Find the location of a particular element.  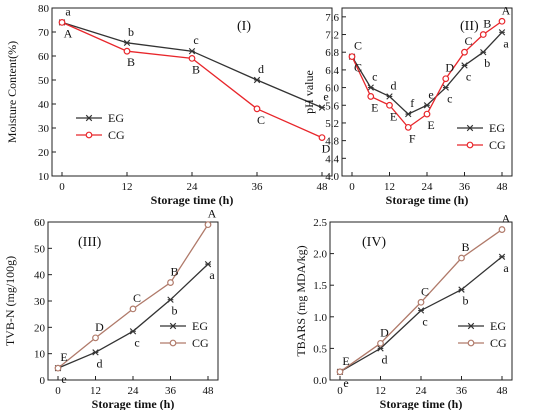

data-label: F is located at coordinates (412, 138).